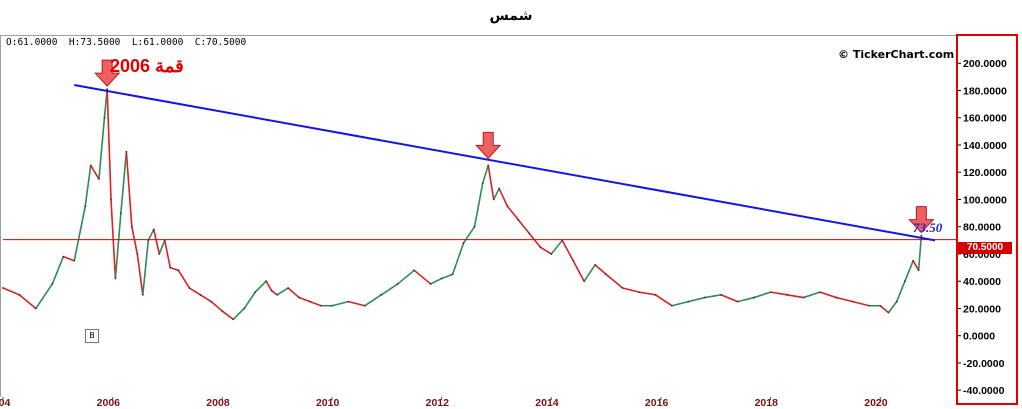  I want to click on y-tick-label: -40.0000, so click(984, 391).